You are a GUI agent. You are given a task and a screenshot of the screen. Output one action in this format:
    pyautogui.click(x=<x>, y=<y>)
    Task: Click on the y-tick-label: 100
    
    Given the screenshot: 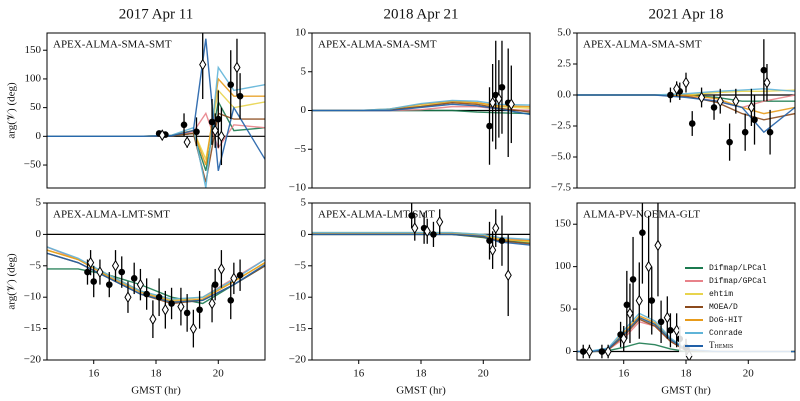 What is the action you would take?
    pyautogui.click(x=563, y=266)
    